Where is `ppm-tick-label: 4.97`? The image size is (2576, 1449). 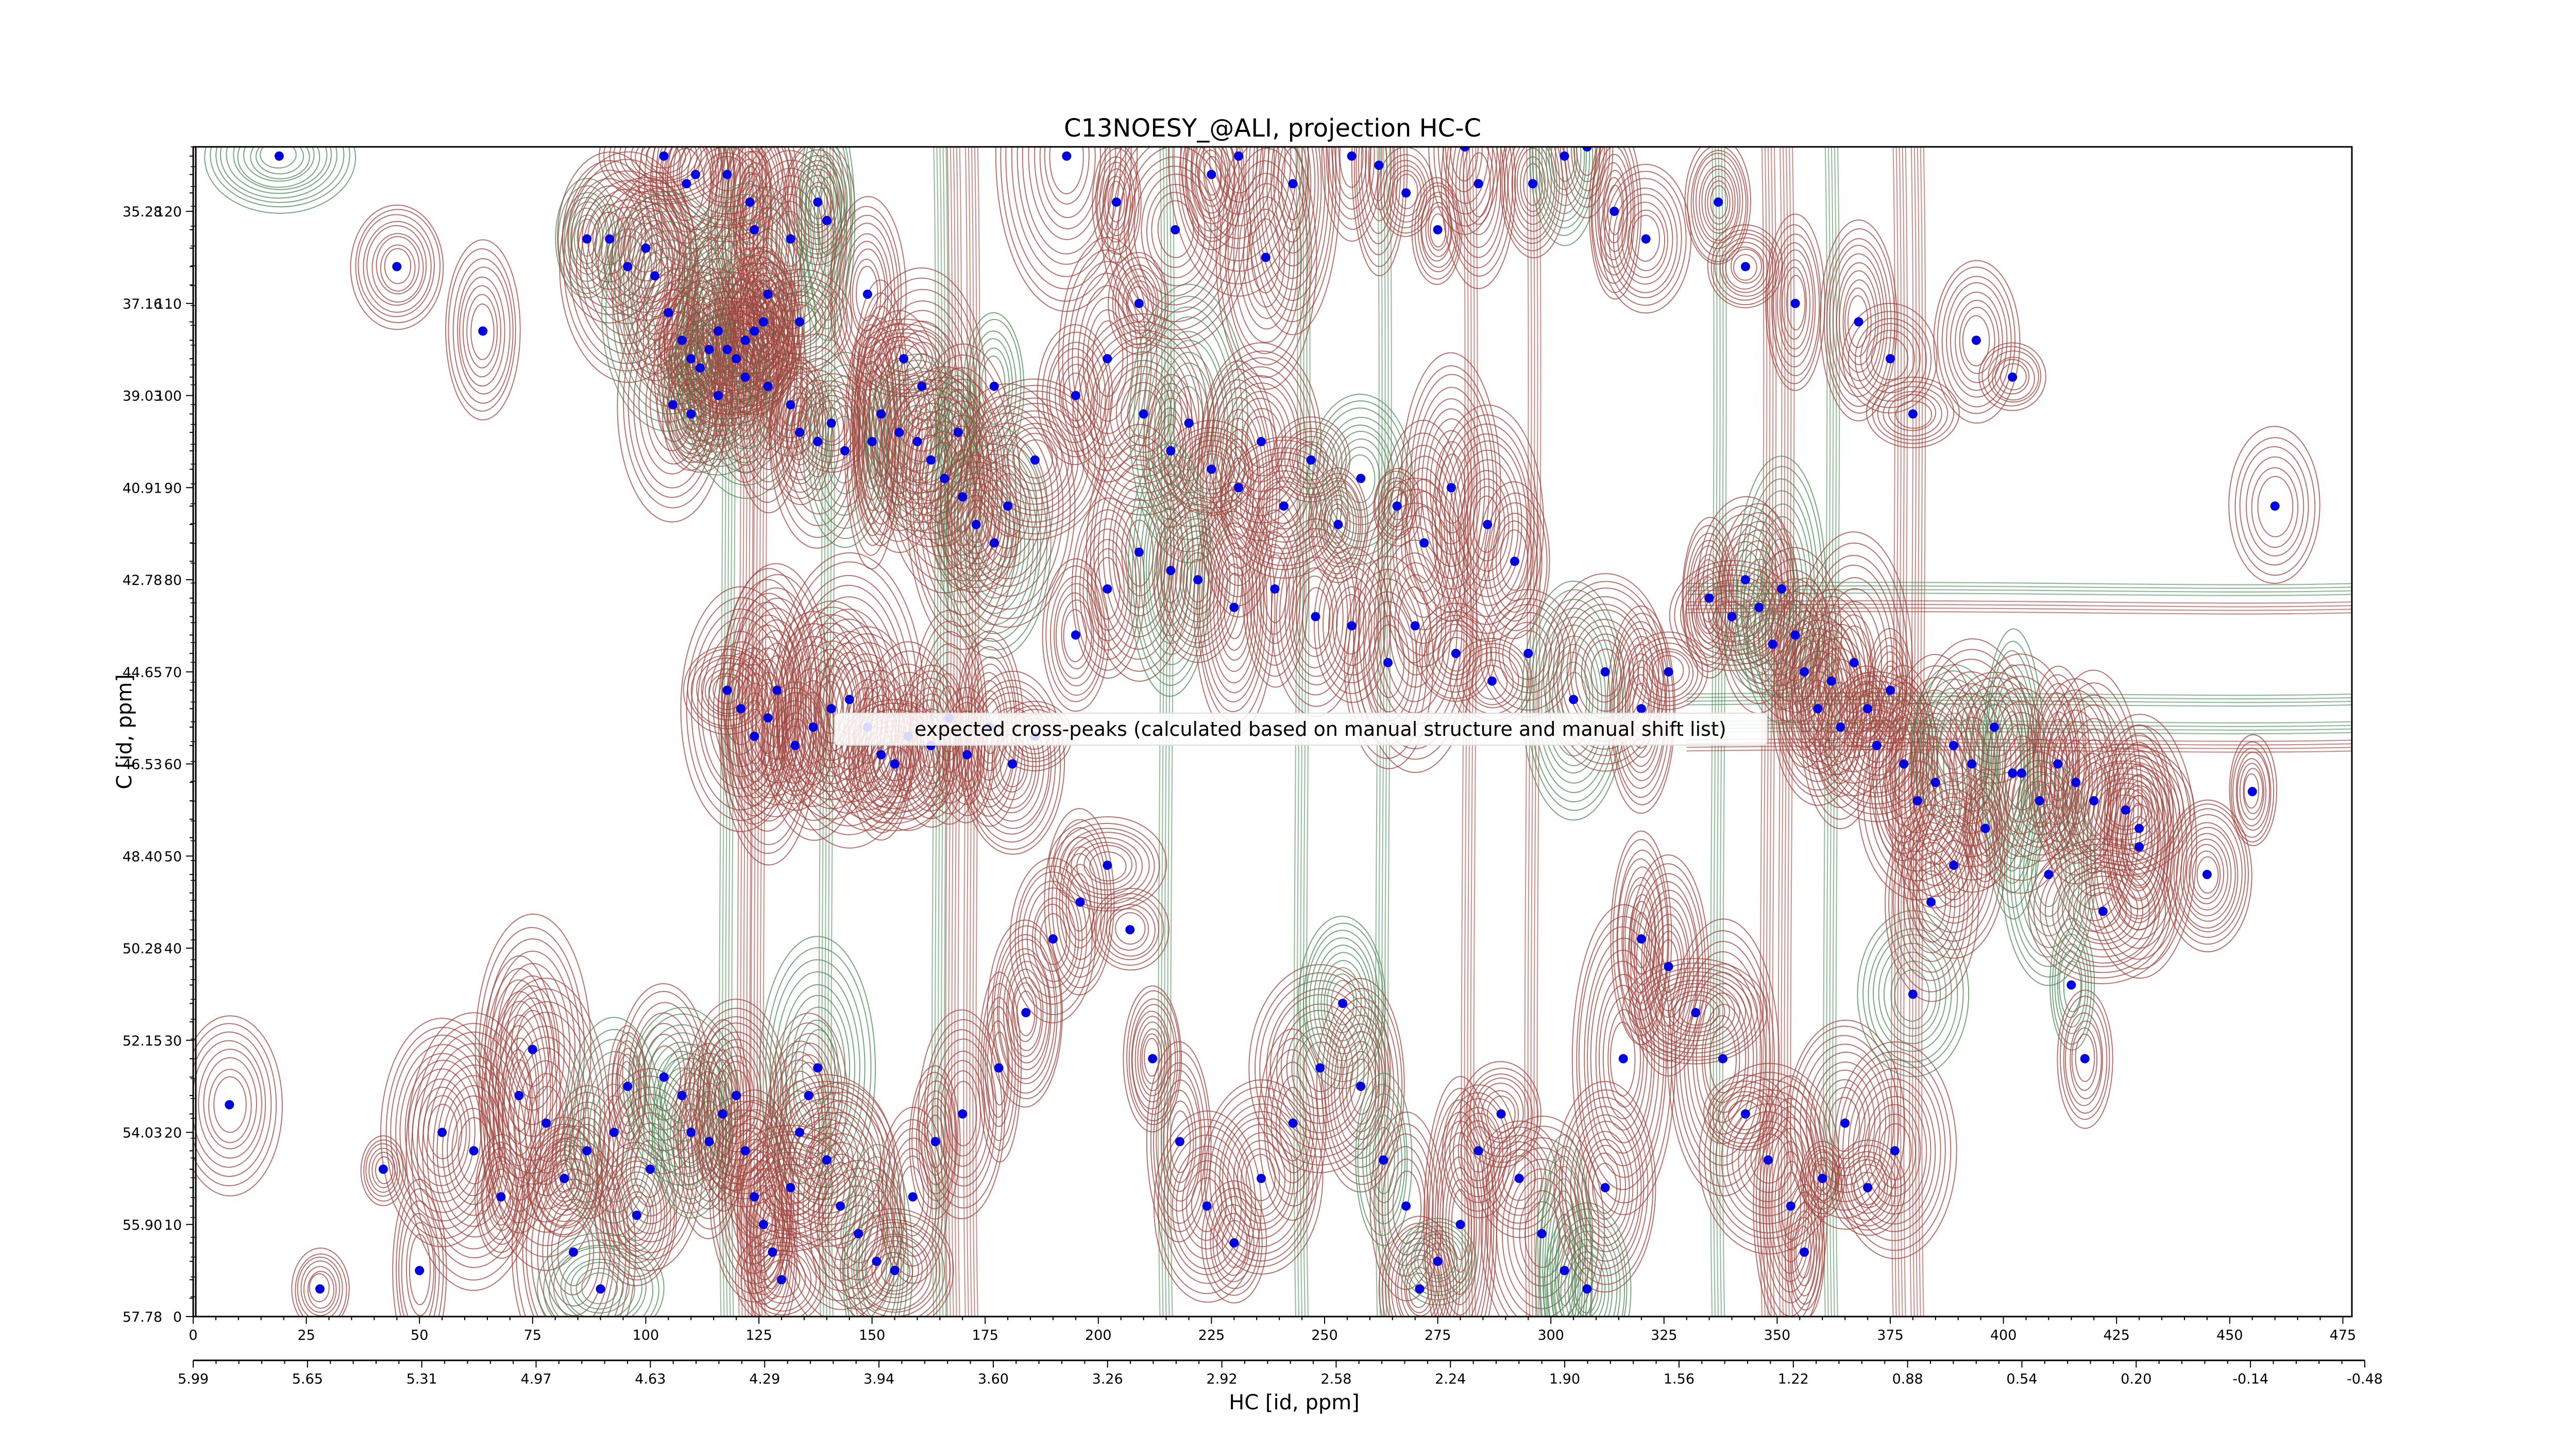 ppm-tick-label: 4.97 is located at coordinates (535, 1379).